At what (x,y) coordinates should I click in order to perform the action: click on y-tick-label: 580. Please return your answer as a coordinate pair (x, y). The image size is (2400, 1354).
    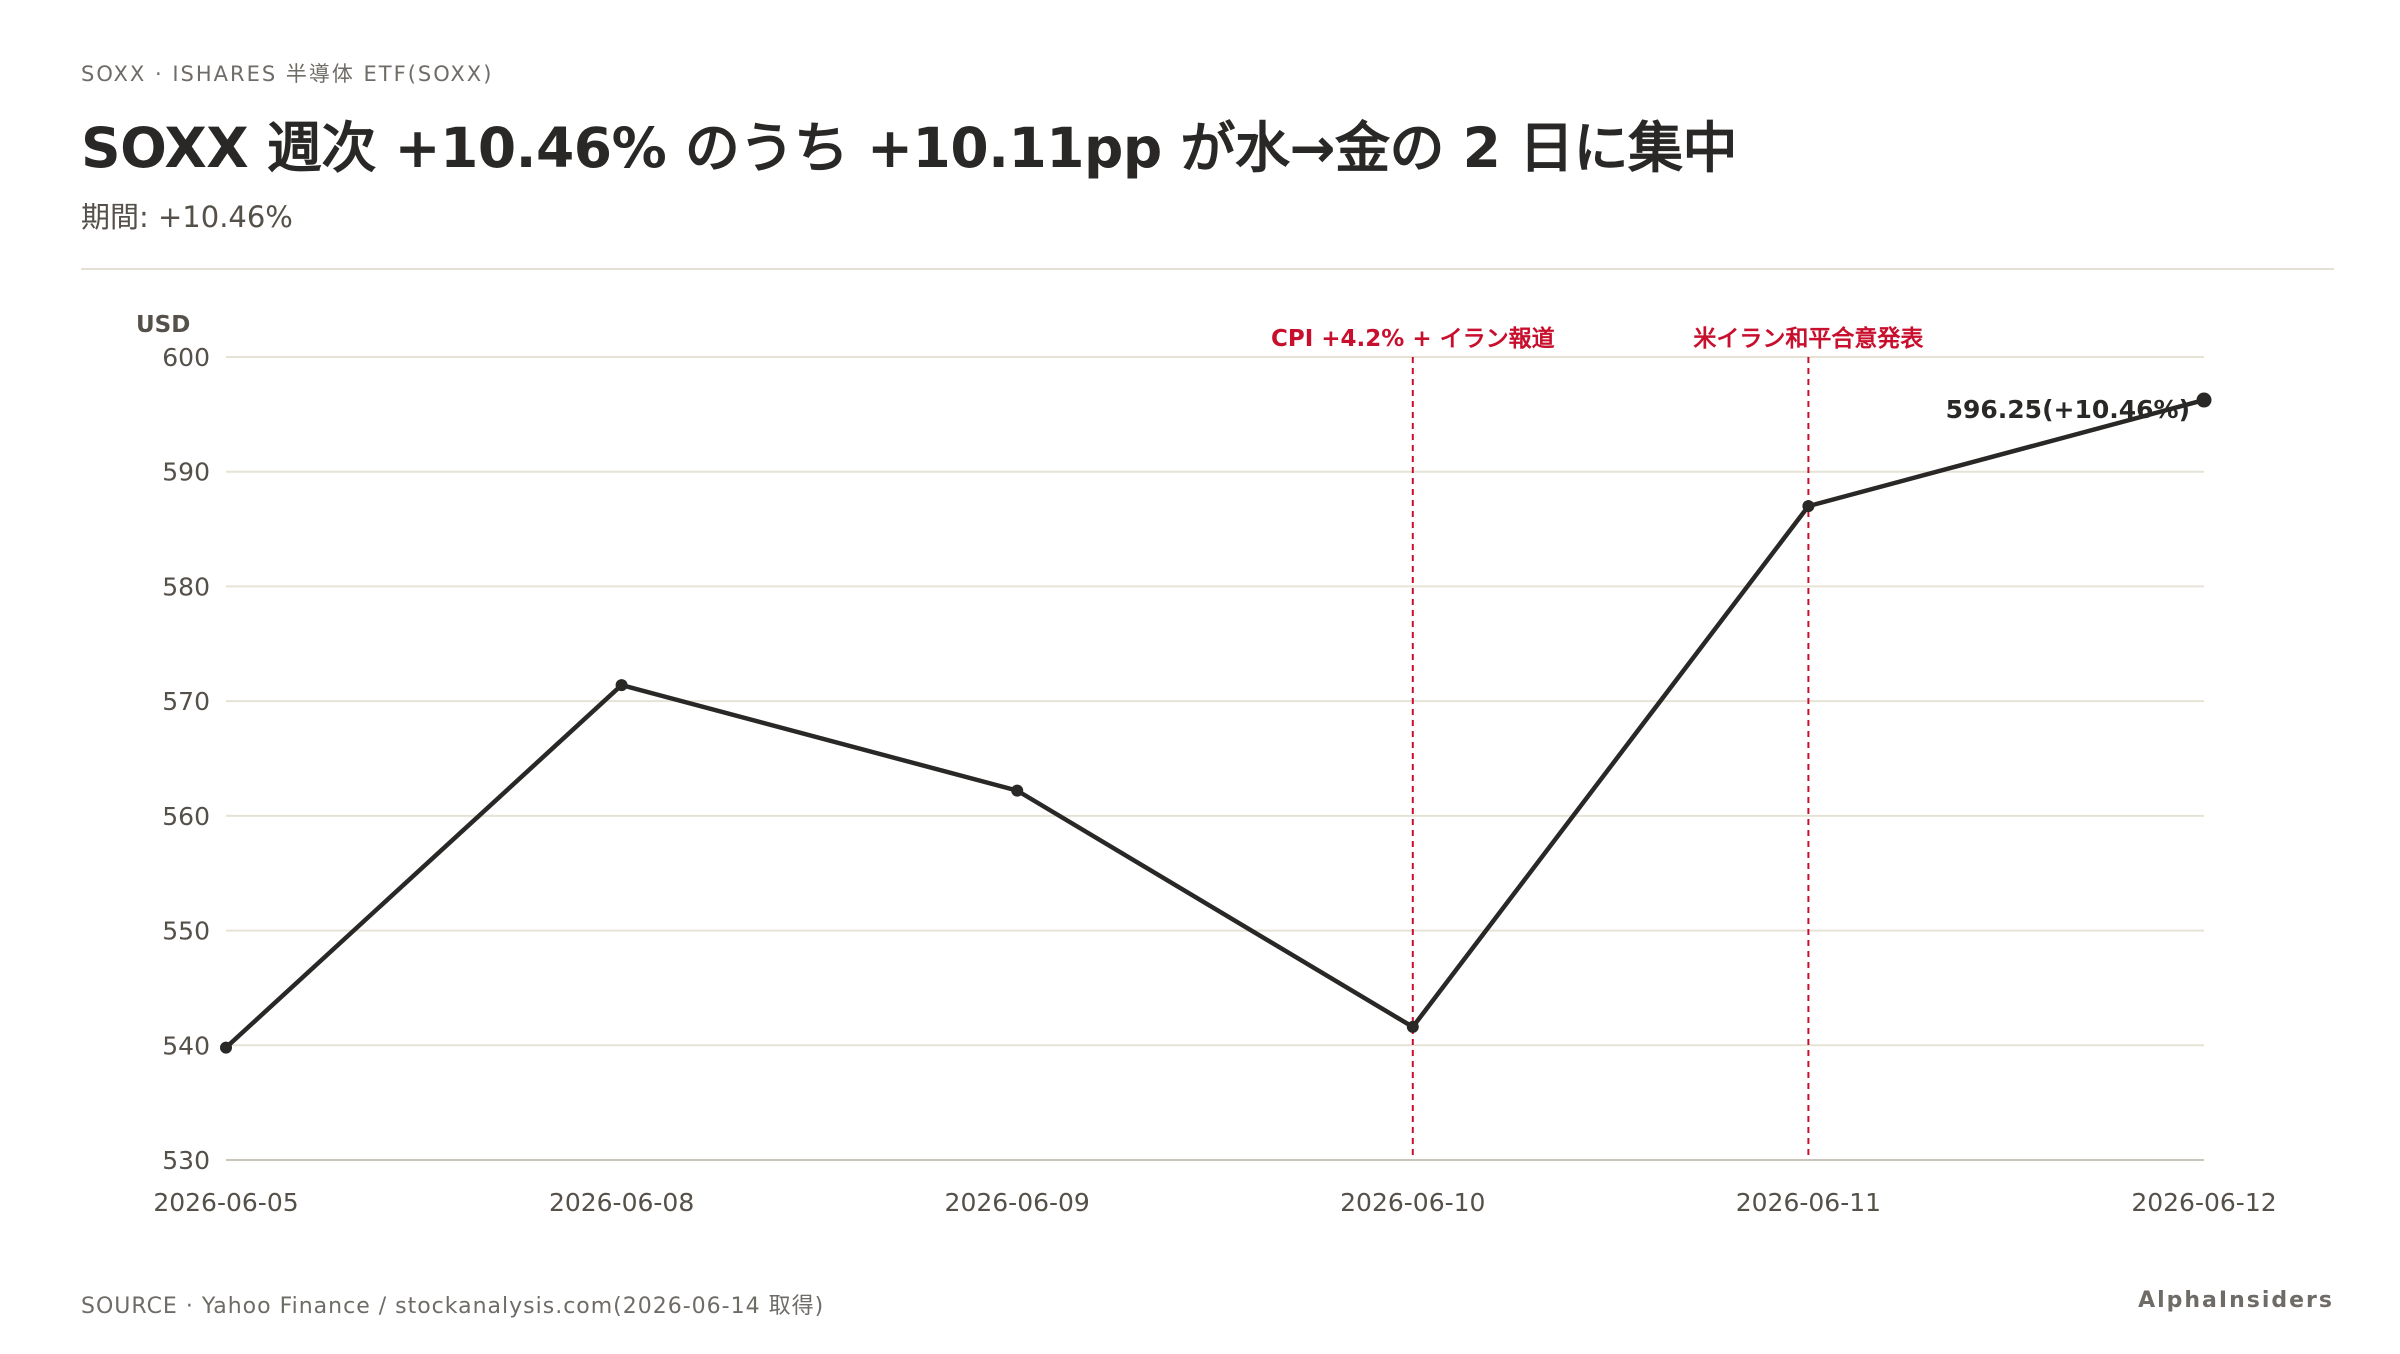
    Looking at the image, I should click on (186, 586).